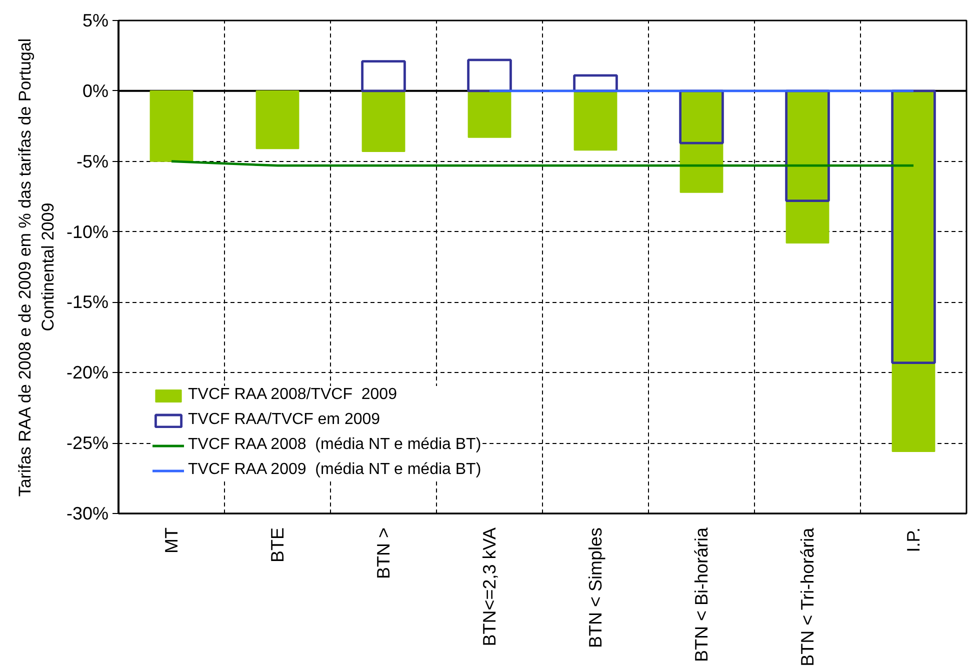 The width and height of the screenshot is (980, 669). What do you see at coordinates (384, 553) in the screenshot?
I see `x-tick-label: BTN >` at bounding box center [384, 553].